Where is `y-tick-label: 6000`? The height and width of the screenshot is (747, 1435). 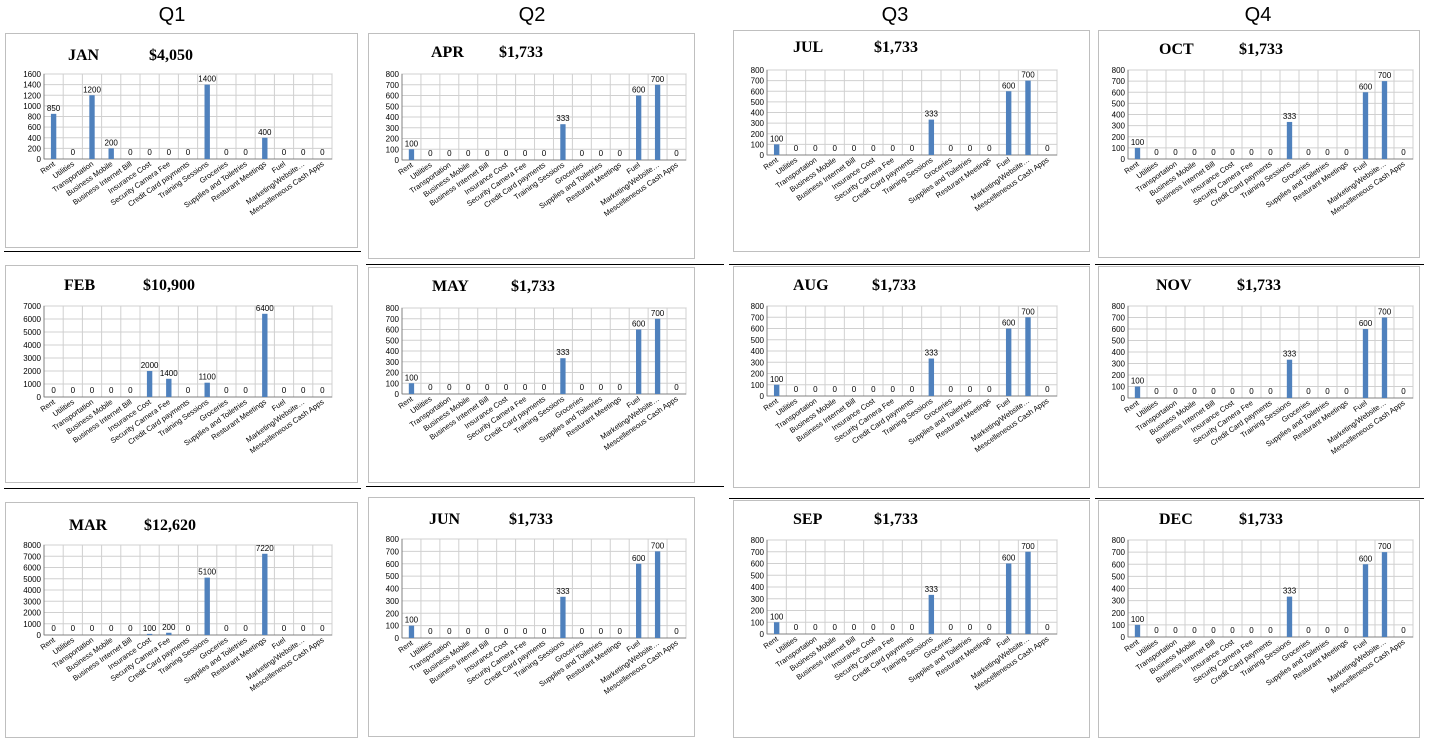 y-tick-label: 6000 is located at coordinates (32, 319).